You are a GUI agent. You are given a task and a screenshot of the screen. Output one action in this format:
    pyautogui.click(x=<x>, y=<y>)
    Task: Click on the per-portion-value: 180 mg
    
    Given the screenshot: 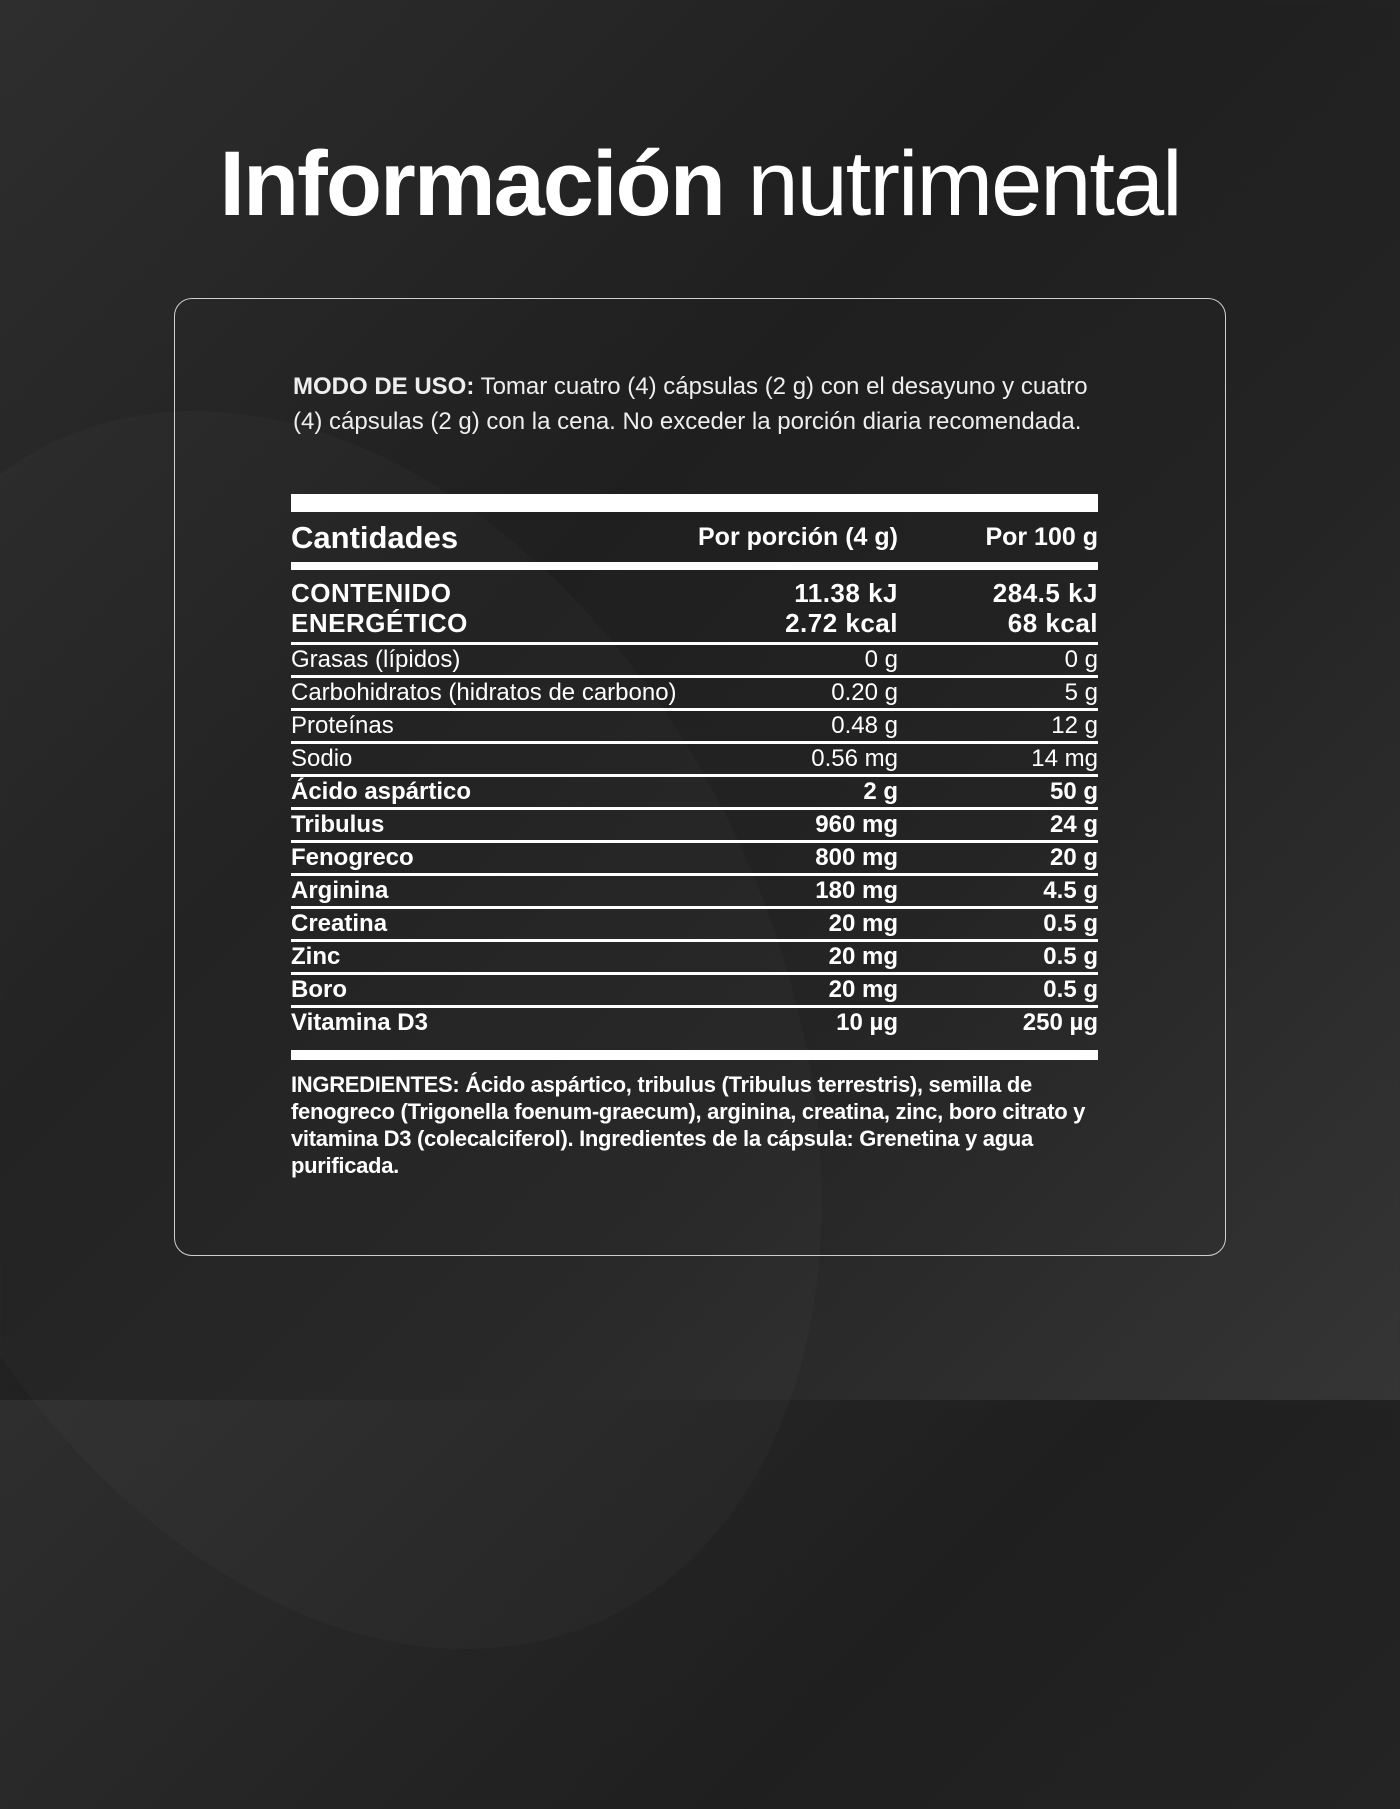 What is the action you would take?
    pyautogui.click(x=856, y=890)
    